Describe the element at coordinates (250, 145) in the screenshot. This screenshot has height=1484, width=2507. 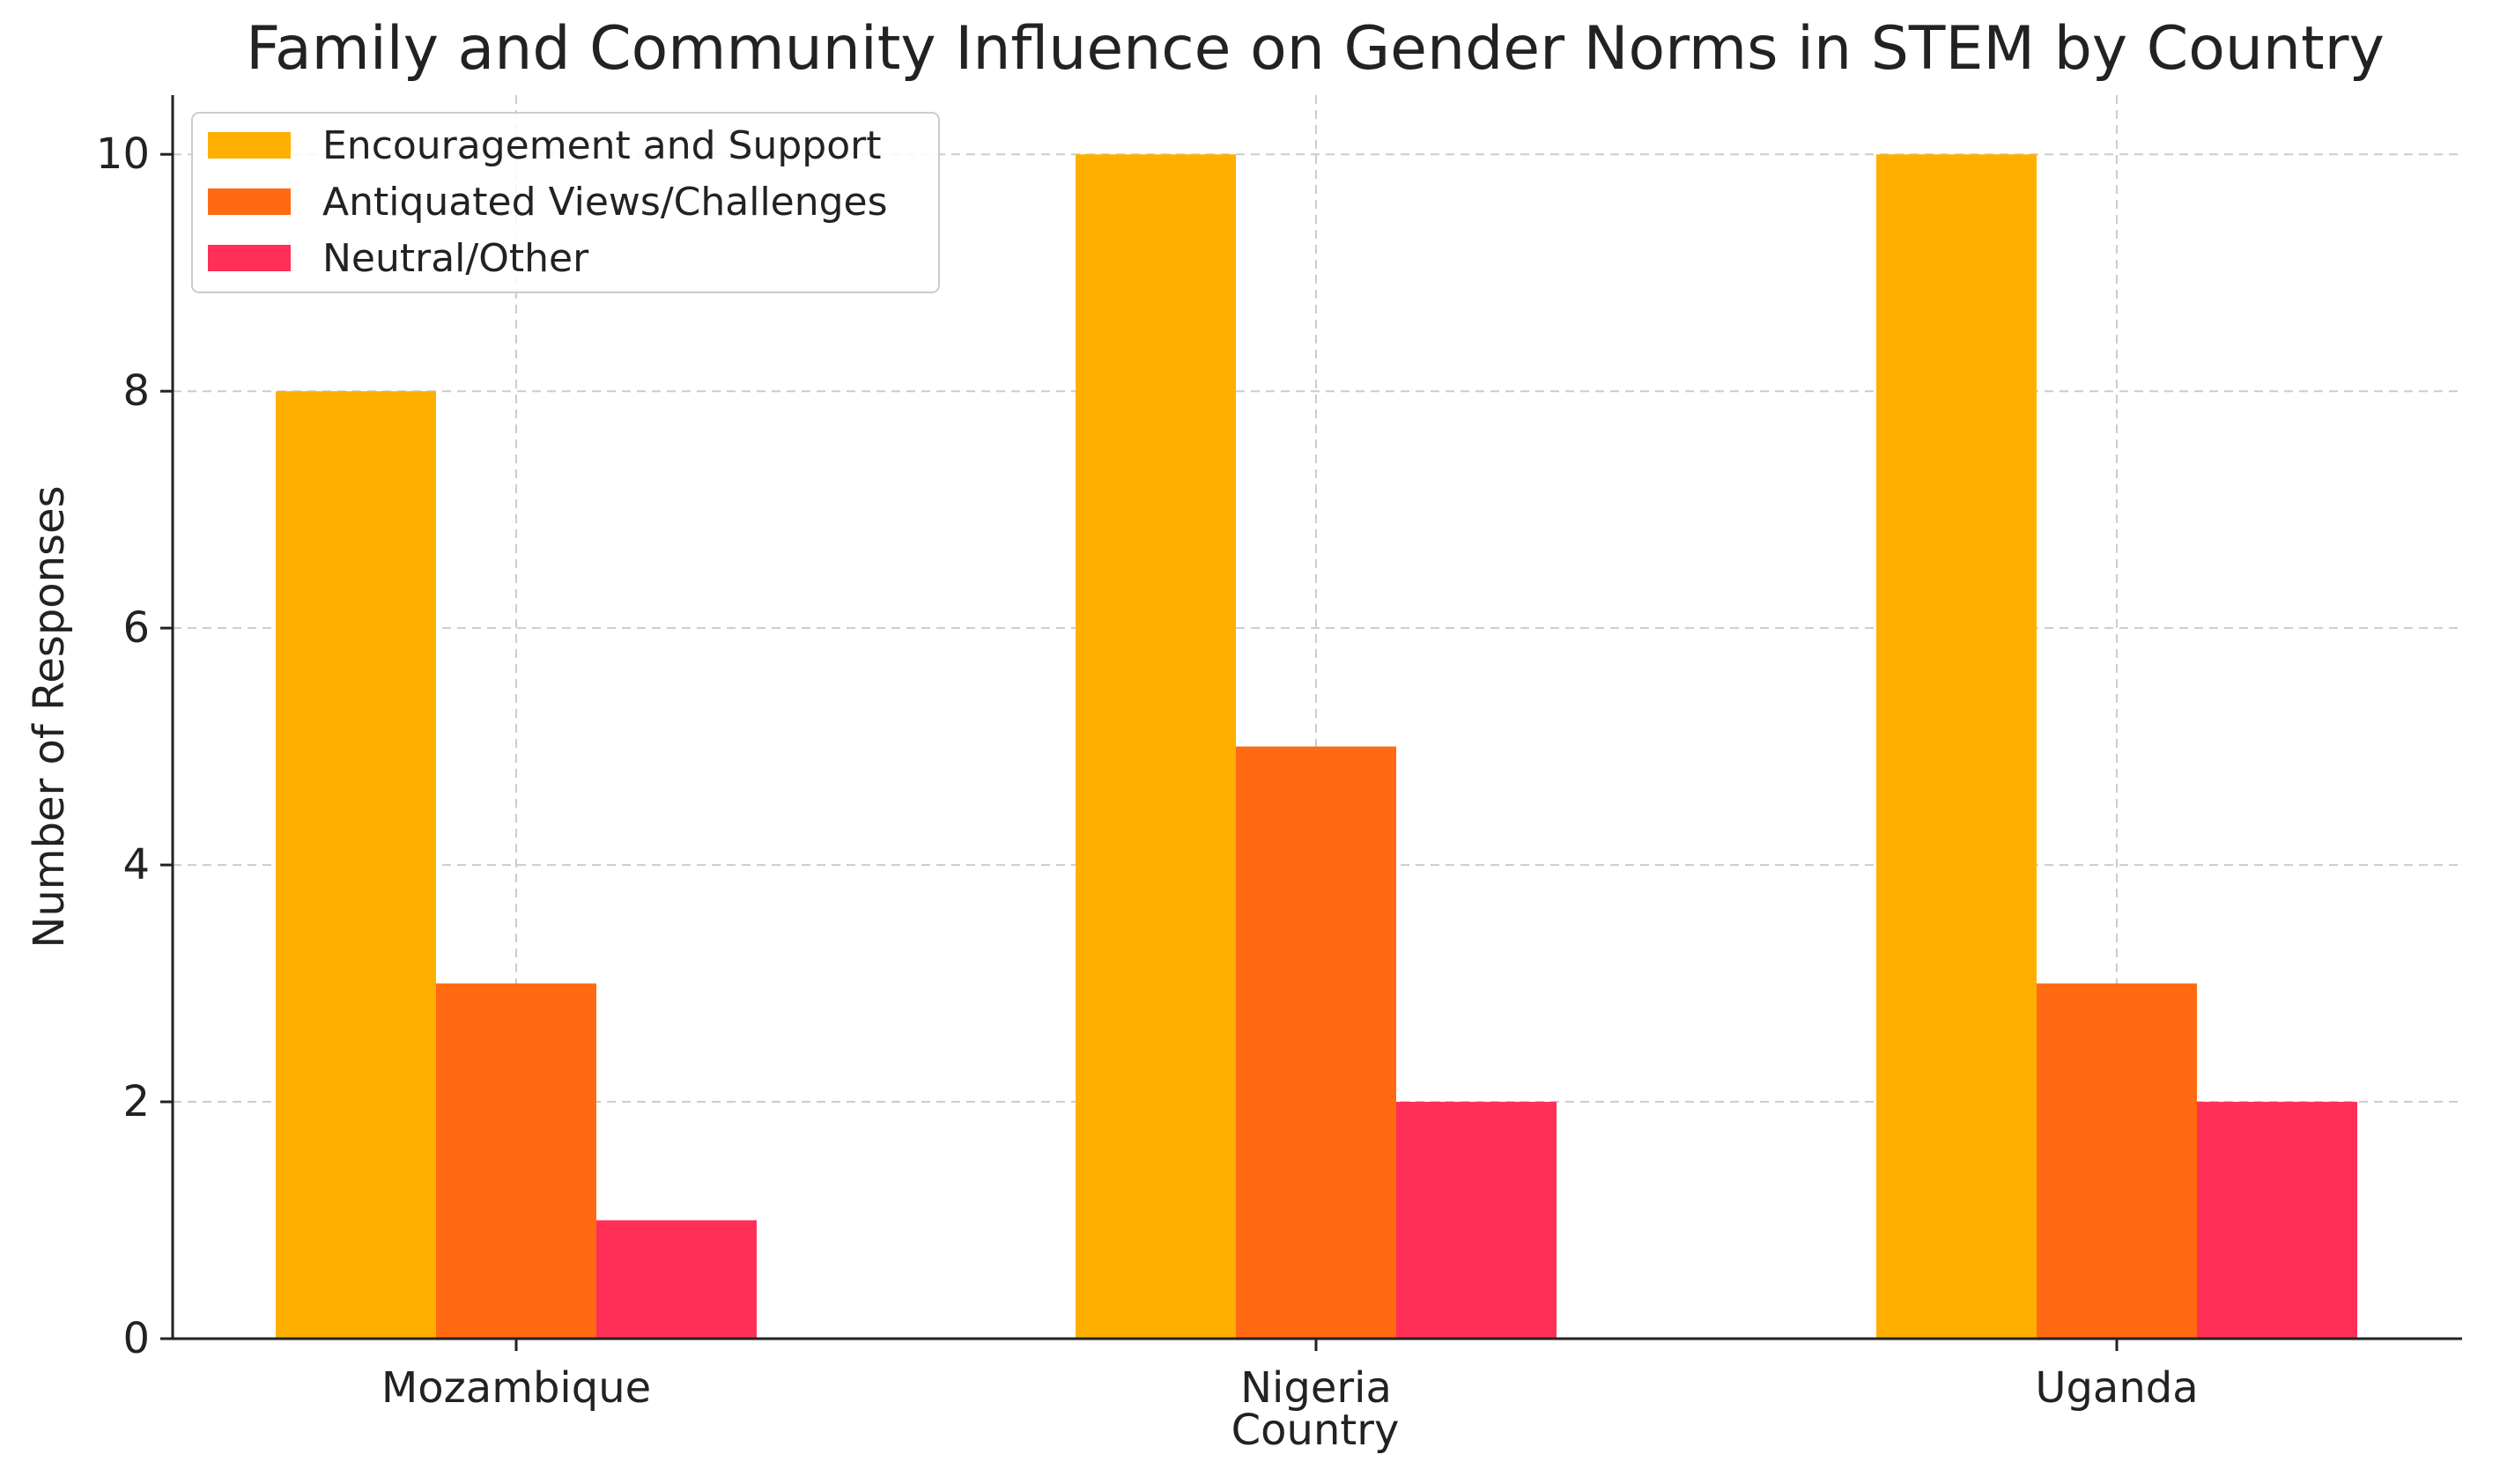
I see `legend-swatch-encouragement` at that location.